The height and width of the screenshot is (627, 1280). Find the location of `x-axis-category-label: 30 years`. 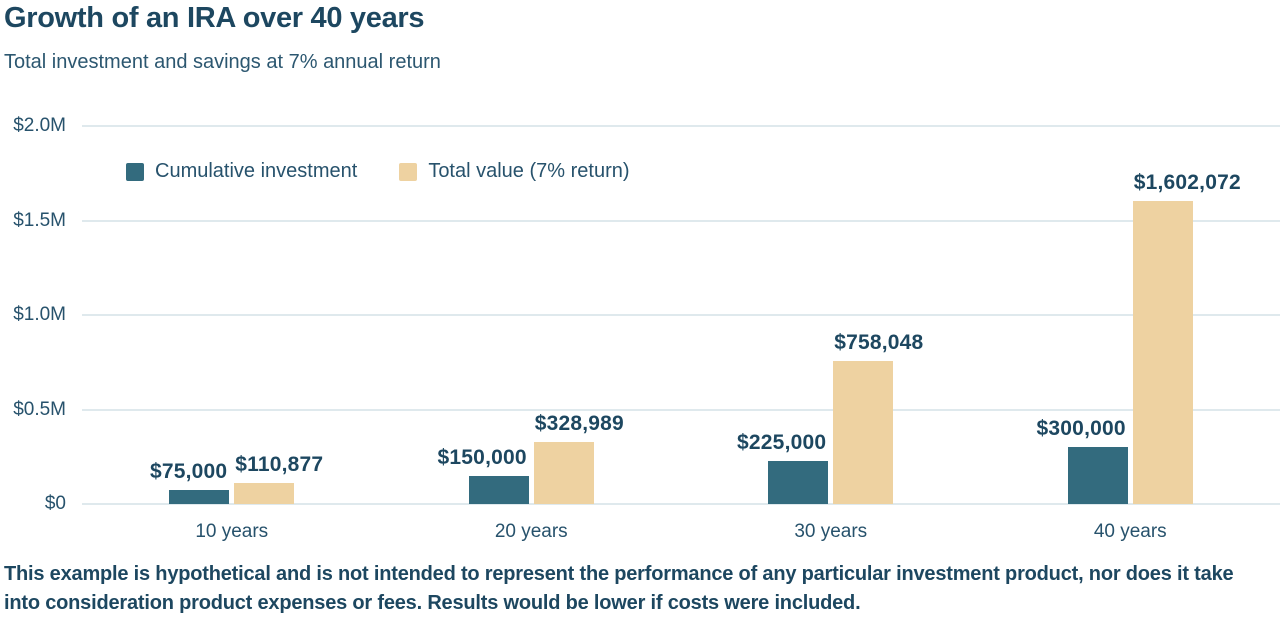

x-axis-category-label: 30 years is located at coordinates (831, 531).